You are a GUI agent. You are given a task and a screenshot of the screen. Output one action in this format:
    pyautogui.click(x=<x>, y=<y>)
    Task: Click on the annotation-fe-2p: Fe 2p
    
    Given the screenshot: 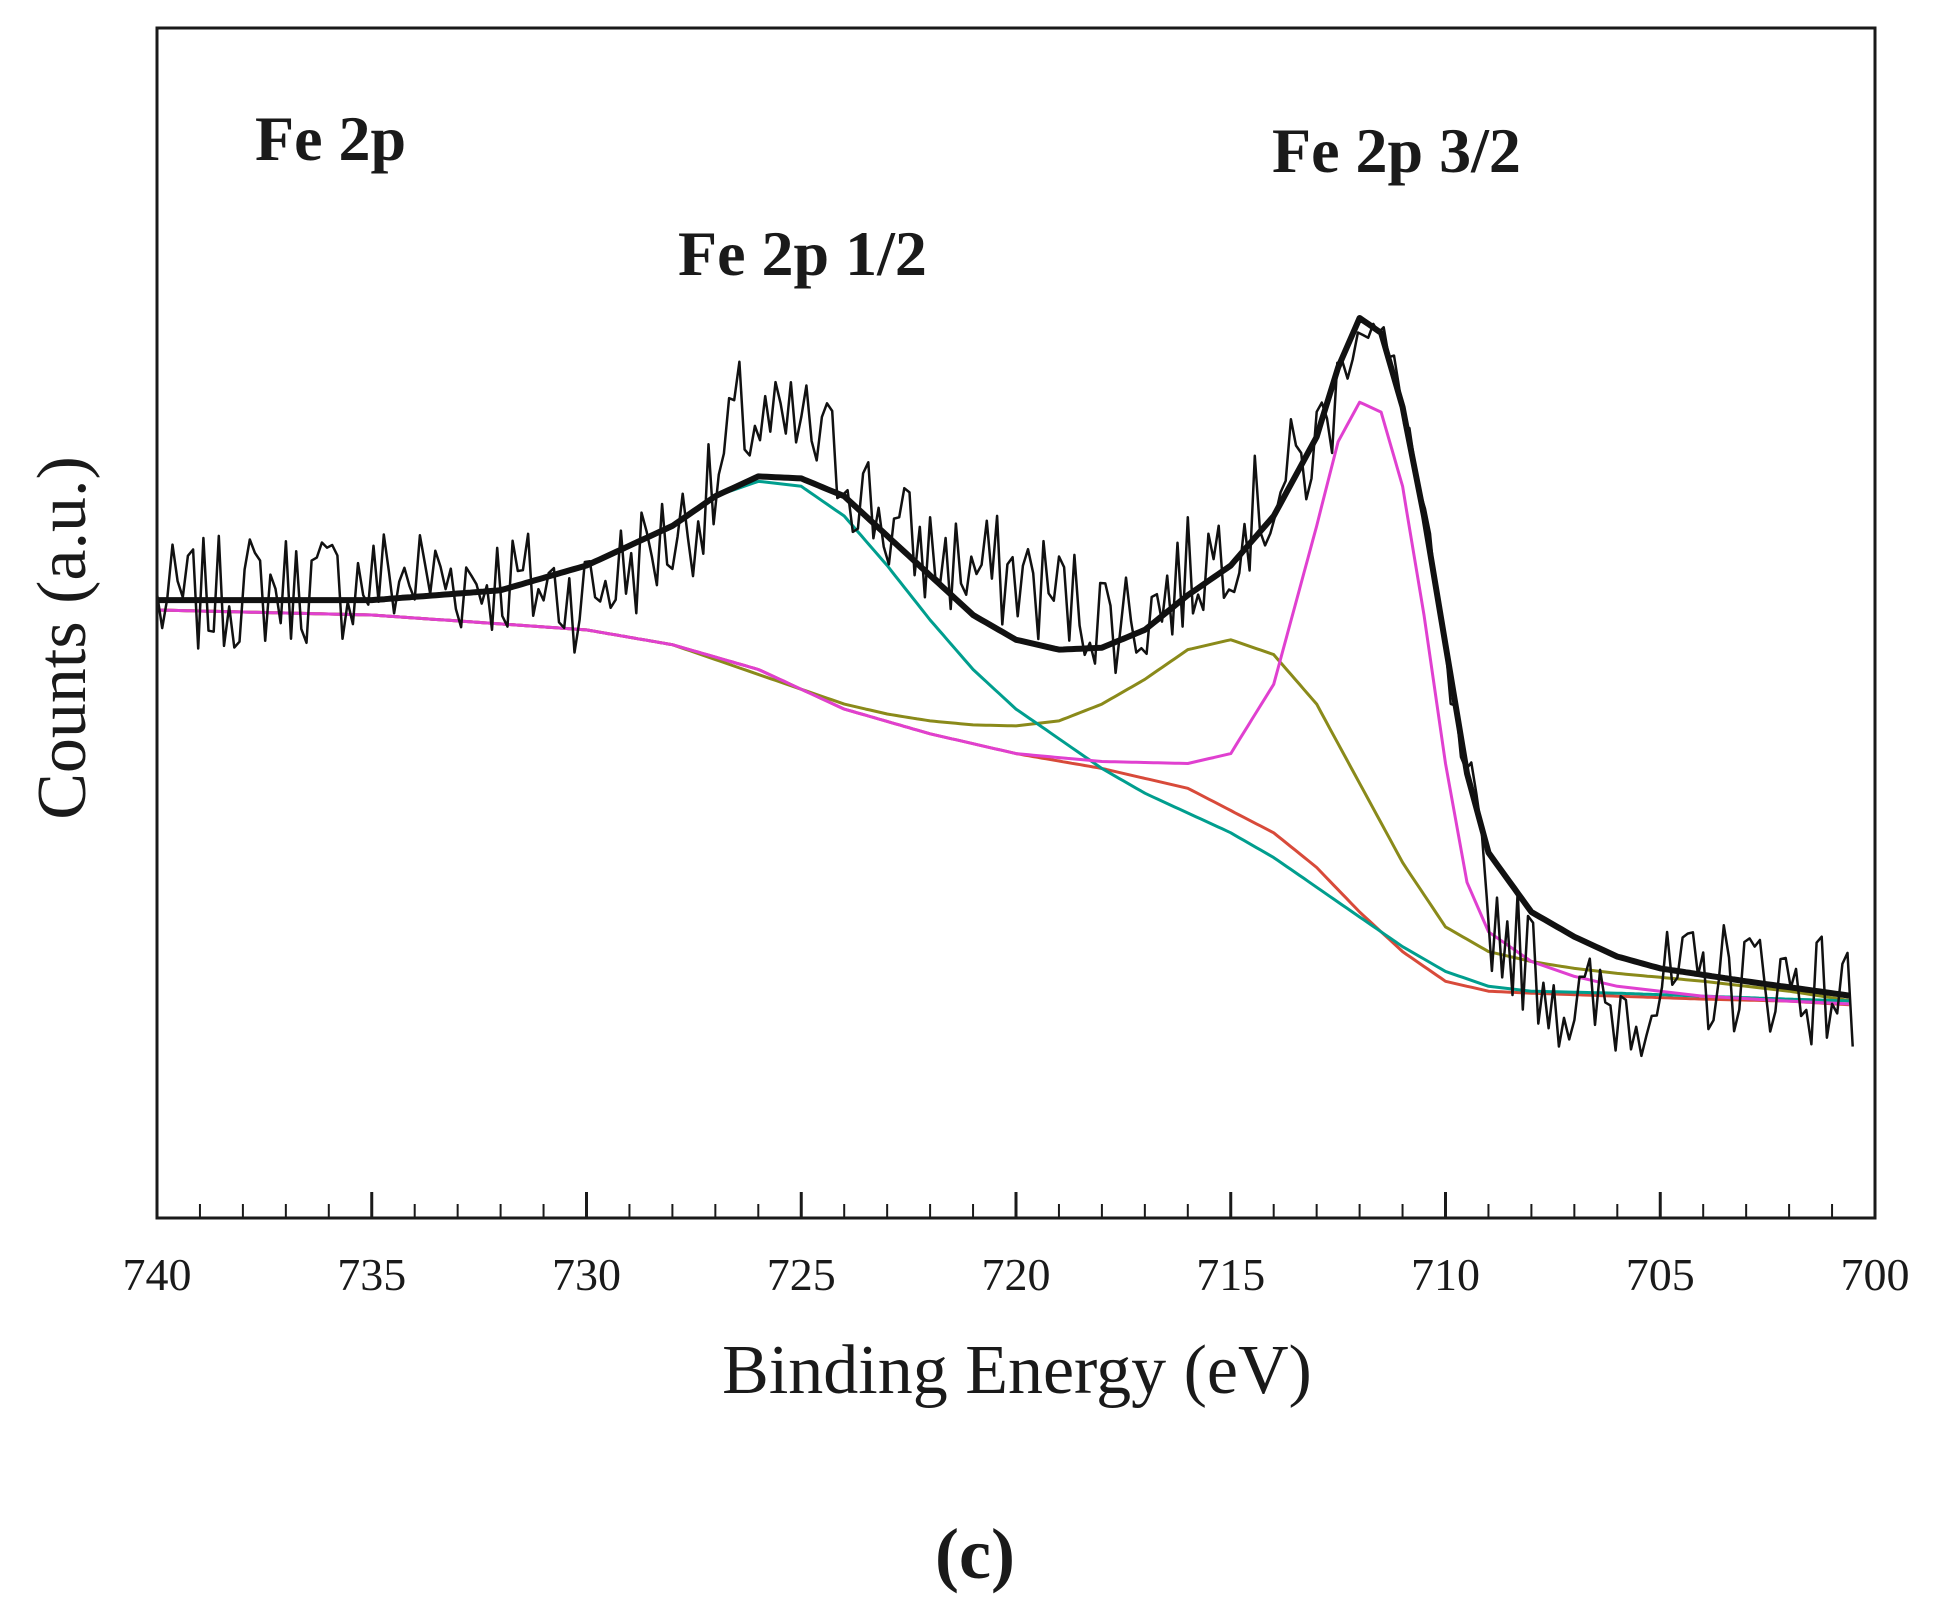 What is the action you would take?
    pyautogui.click(x=330, y=138)
    